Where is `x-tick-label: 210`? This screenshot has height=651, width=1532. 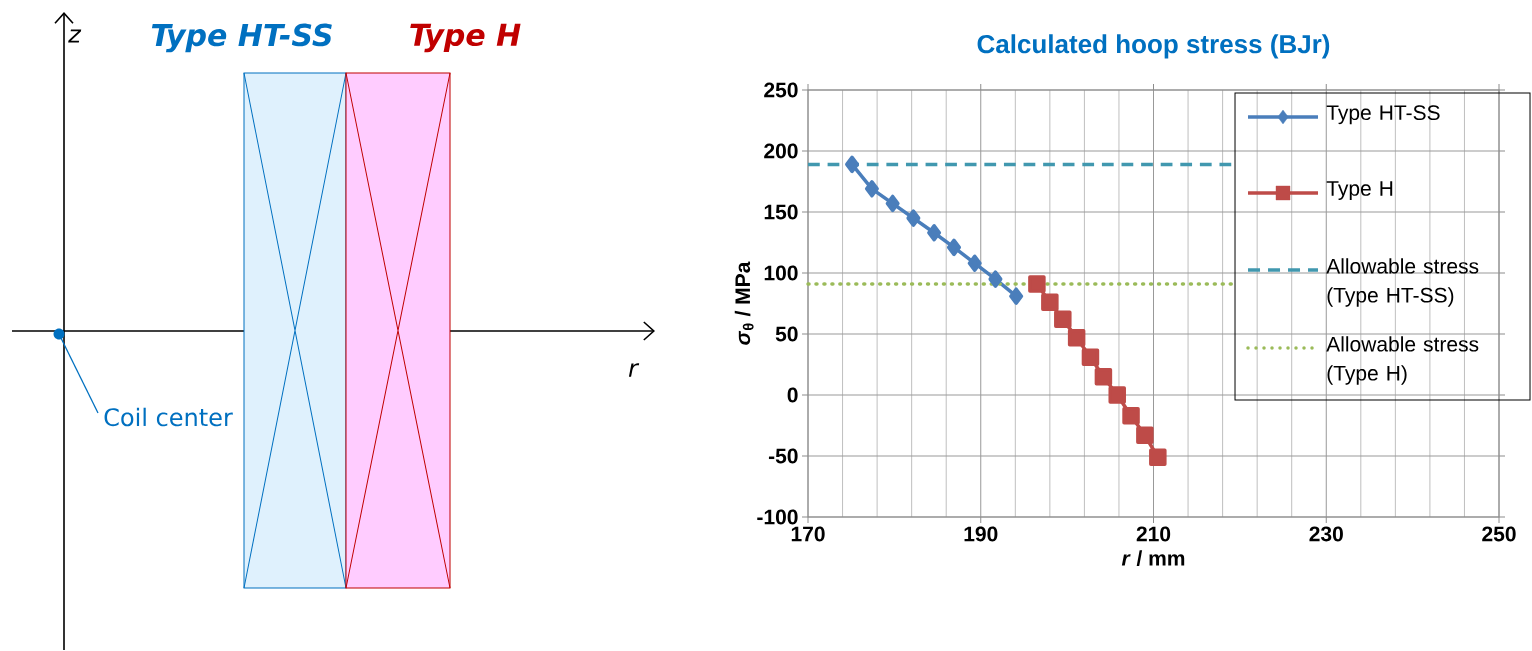
x-tick-label: 210 is located at coordinates (1153, 534).